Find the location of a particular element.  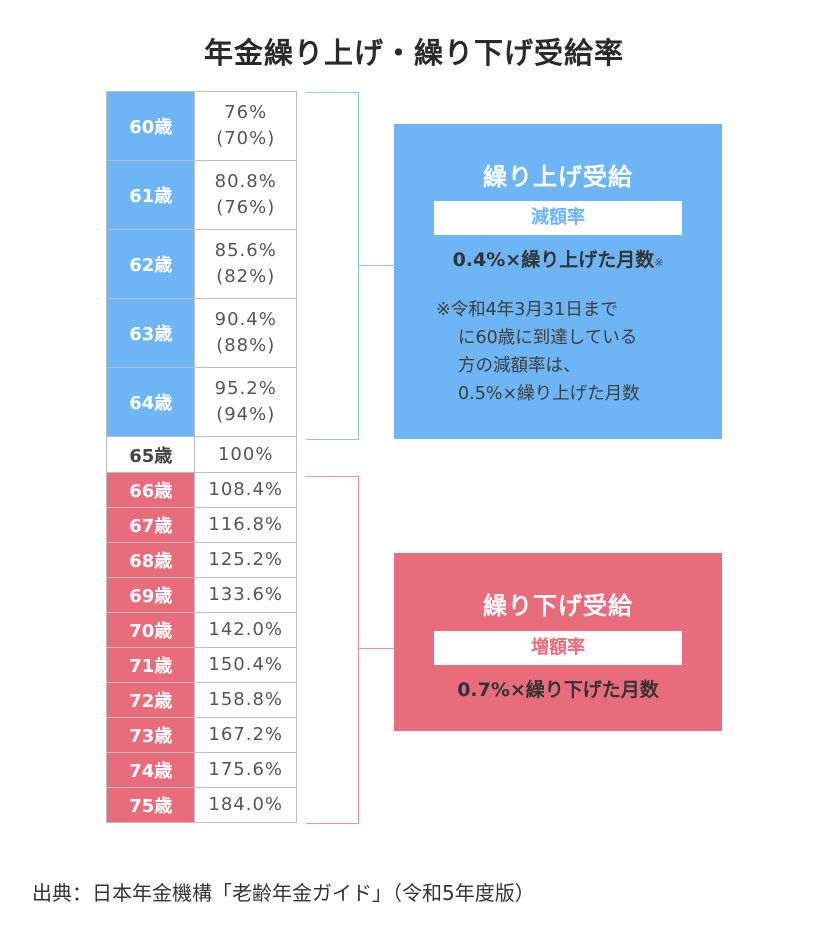

table-row: 73歳 167.2% is located at coordinates (201, 735).